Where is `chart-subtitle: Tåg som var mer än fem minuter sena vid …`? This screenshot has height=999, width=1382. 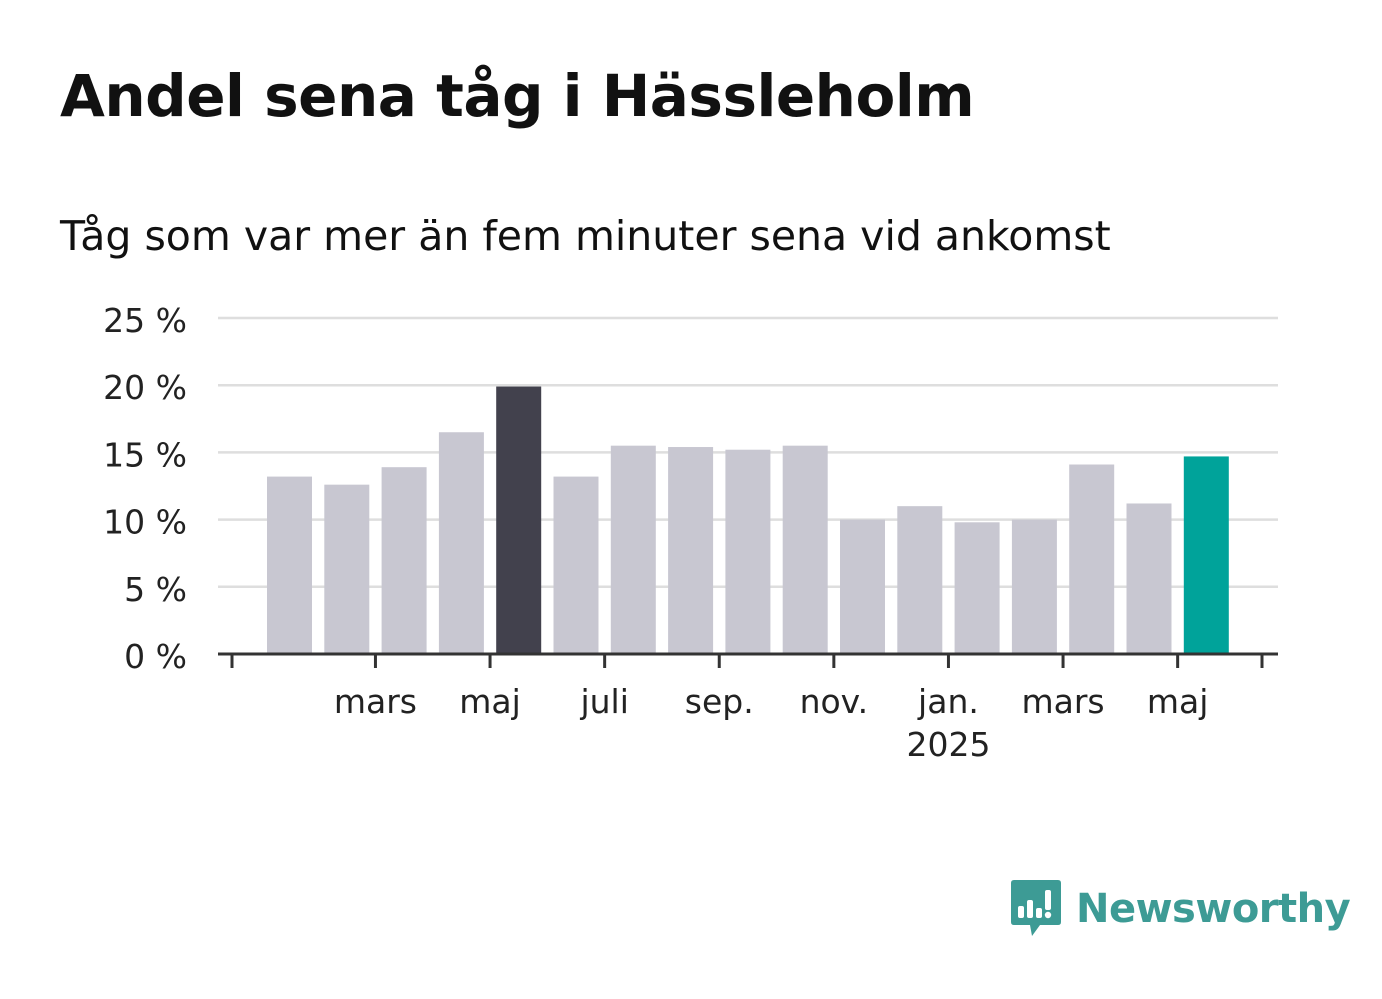 chart-subtitle: Tåg som var mer än fem minuter sena vid … is located at coordinates (585, 236).